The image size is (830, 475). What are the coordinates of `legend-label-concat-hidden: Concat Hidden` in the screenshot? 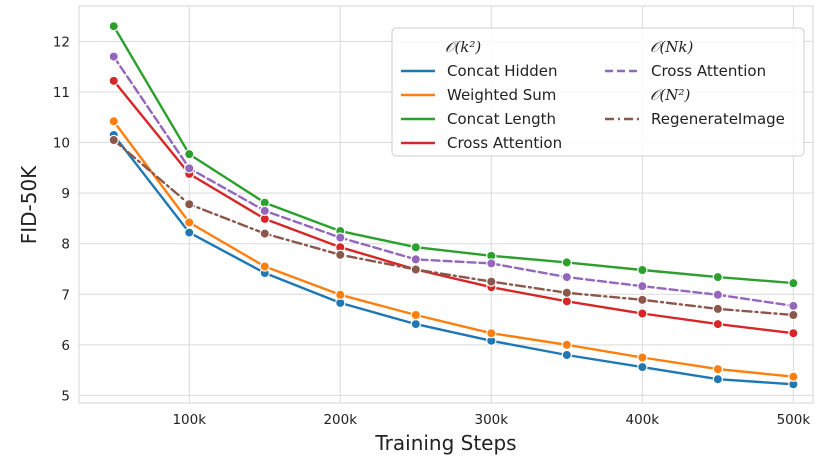 It's located at (502, 71).